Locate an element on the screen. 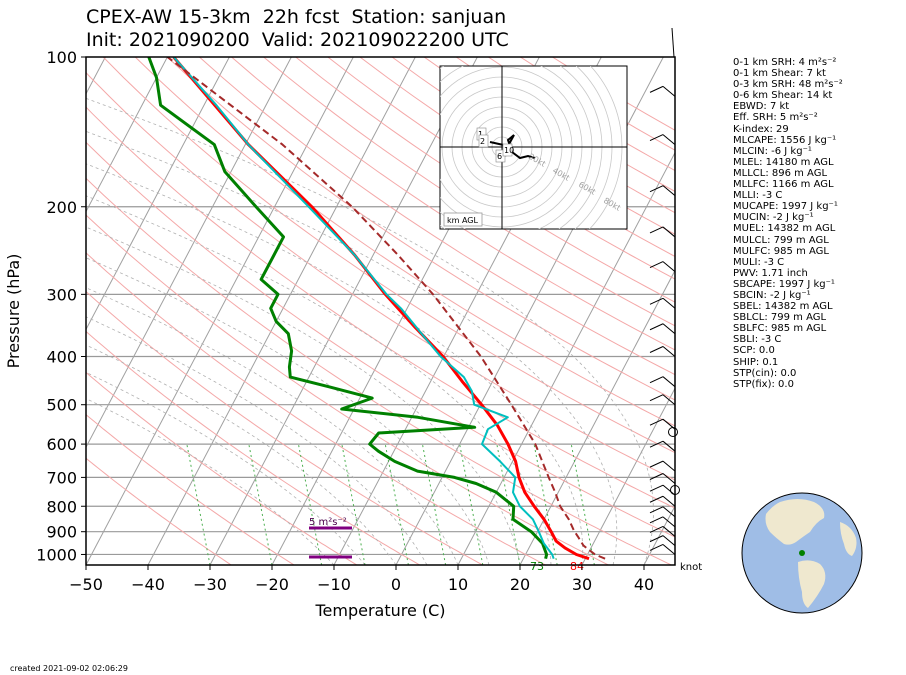 This screenshot has width=906, height=675. wind-units-label: knot is located at coordinates (691, 567).